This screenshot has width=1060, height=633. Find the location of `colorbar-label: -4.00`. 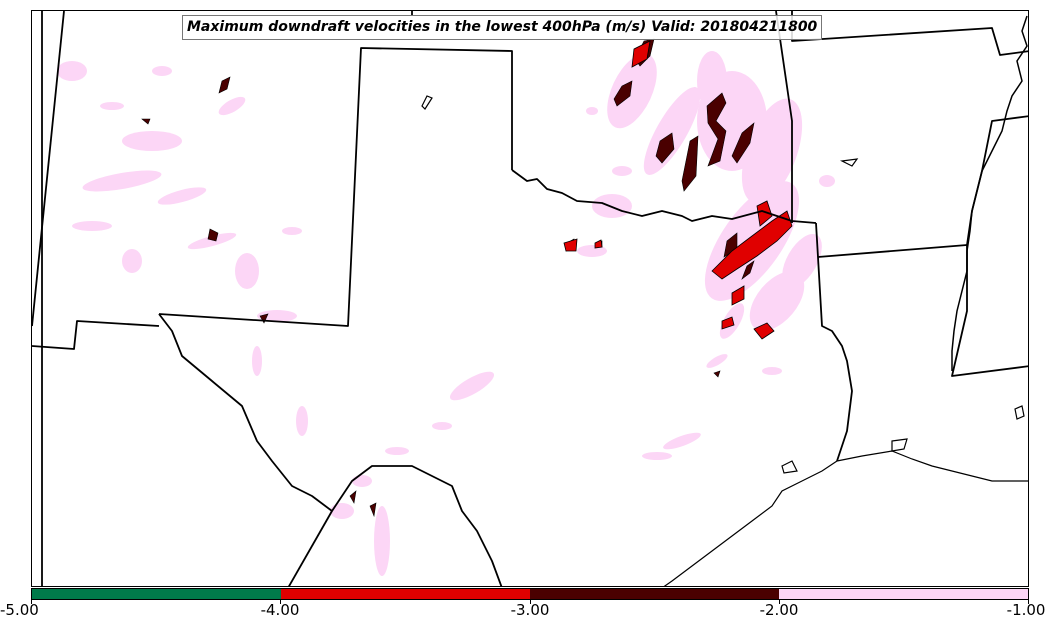

colorbar-label: -4.00 is located at coordinates (280, 610).